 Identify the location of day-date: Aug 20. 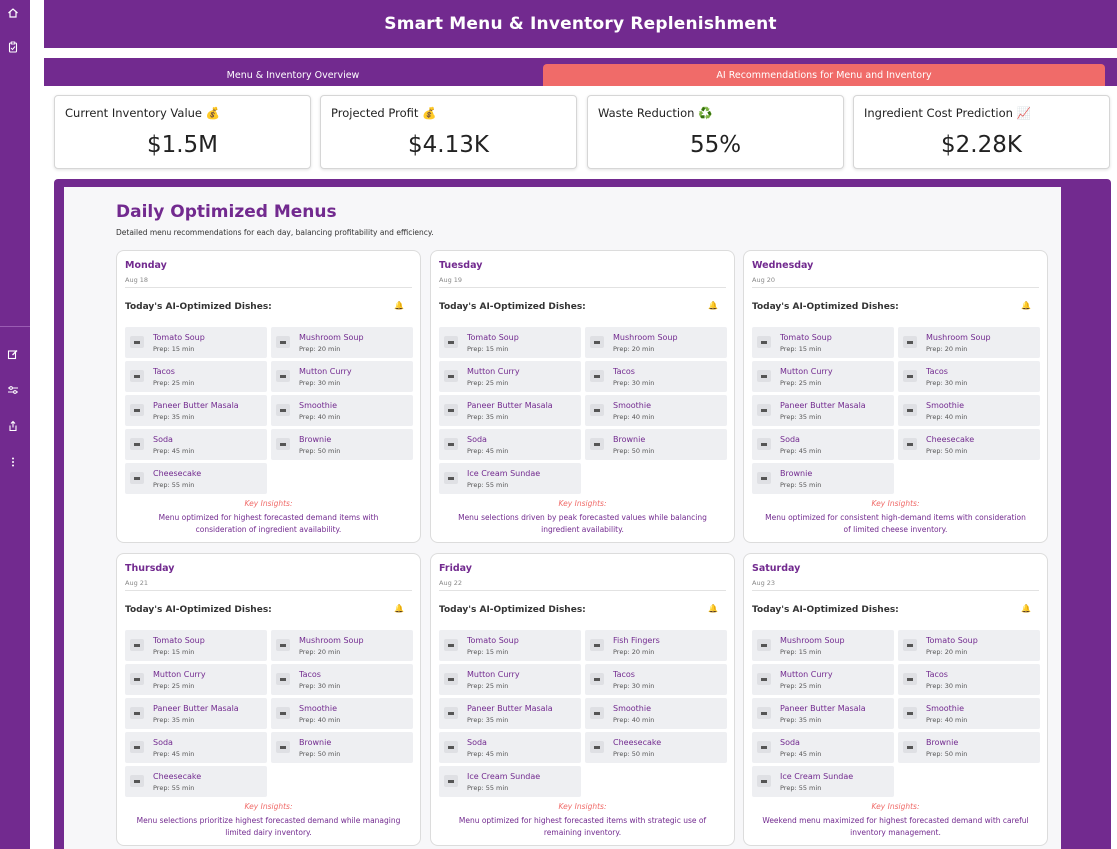
(764, 280).